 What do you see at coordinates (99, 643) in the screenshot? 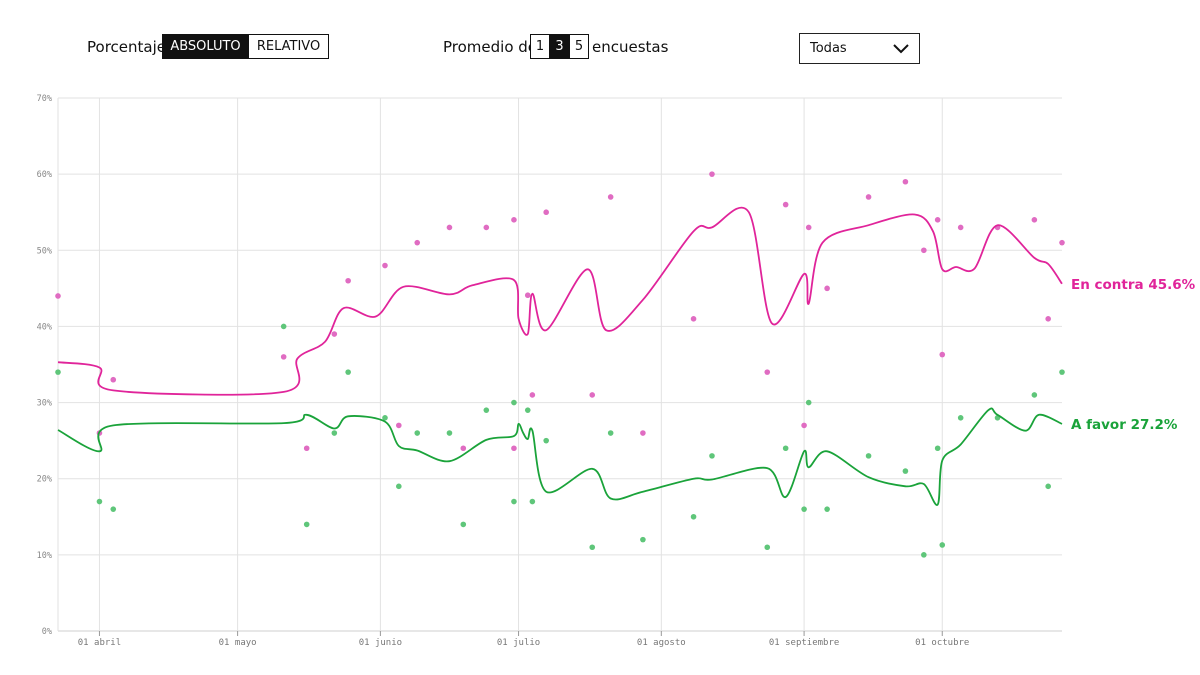
I see `x-tick-label: 01 abril` at bounding box center [99, 643].